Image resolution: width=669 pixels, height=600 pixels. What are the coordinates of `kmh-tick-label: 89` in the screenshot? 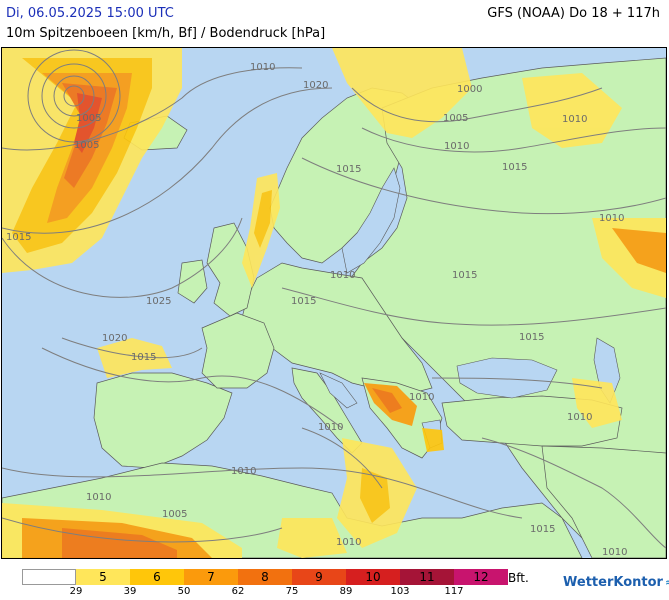 It's located at (346, 591).